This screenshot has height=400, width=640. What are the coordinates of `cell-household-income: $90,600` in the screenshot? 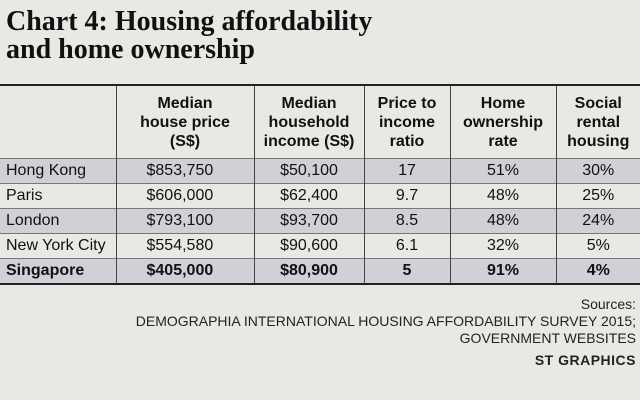 It's located at (308, 246).